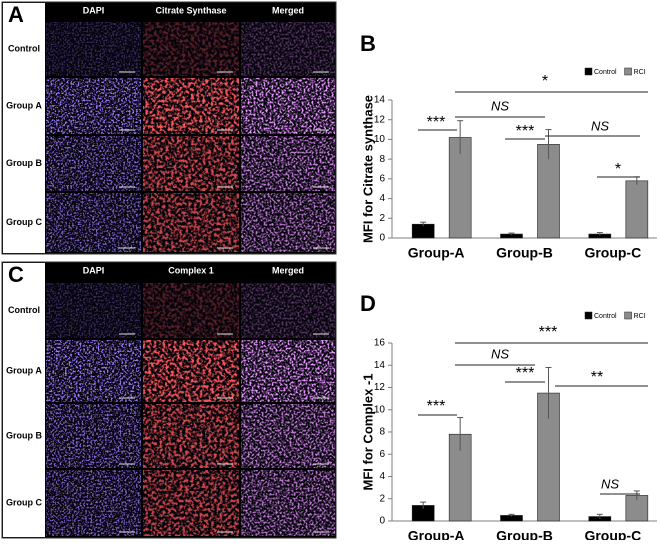 The width and height of the screenshot is (660, 545). I want to click on panel-letter: D, so click(368, 303).